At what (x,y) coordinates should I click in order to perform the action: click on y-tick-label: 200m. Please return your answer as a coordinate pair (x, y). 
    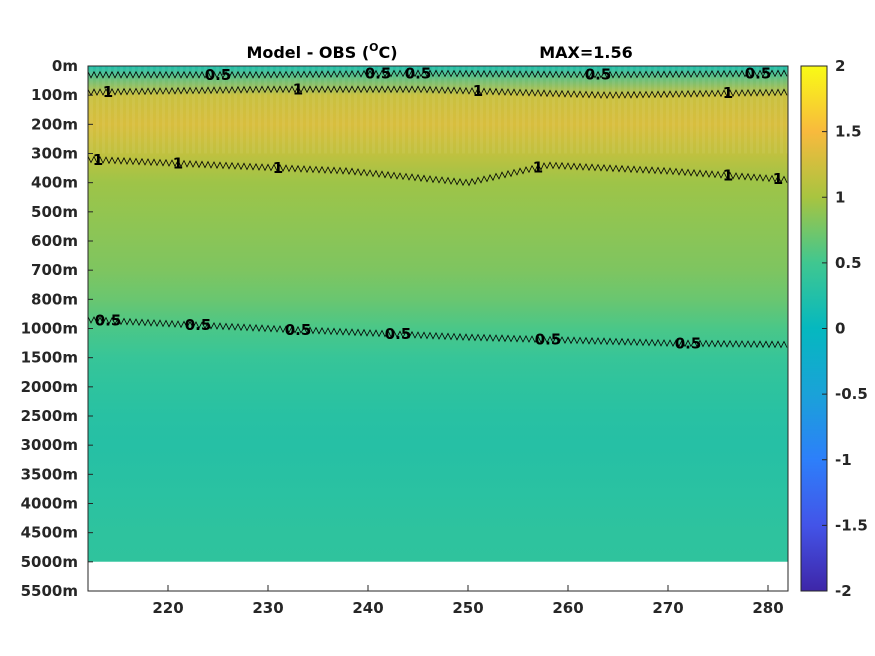
    Looking at the image, I should click on (54, 124).